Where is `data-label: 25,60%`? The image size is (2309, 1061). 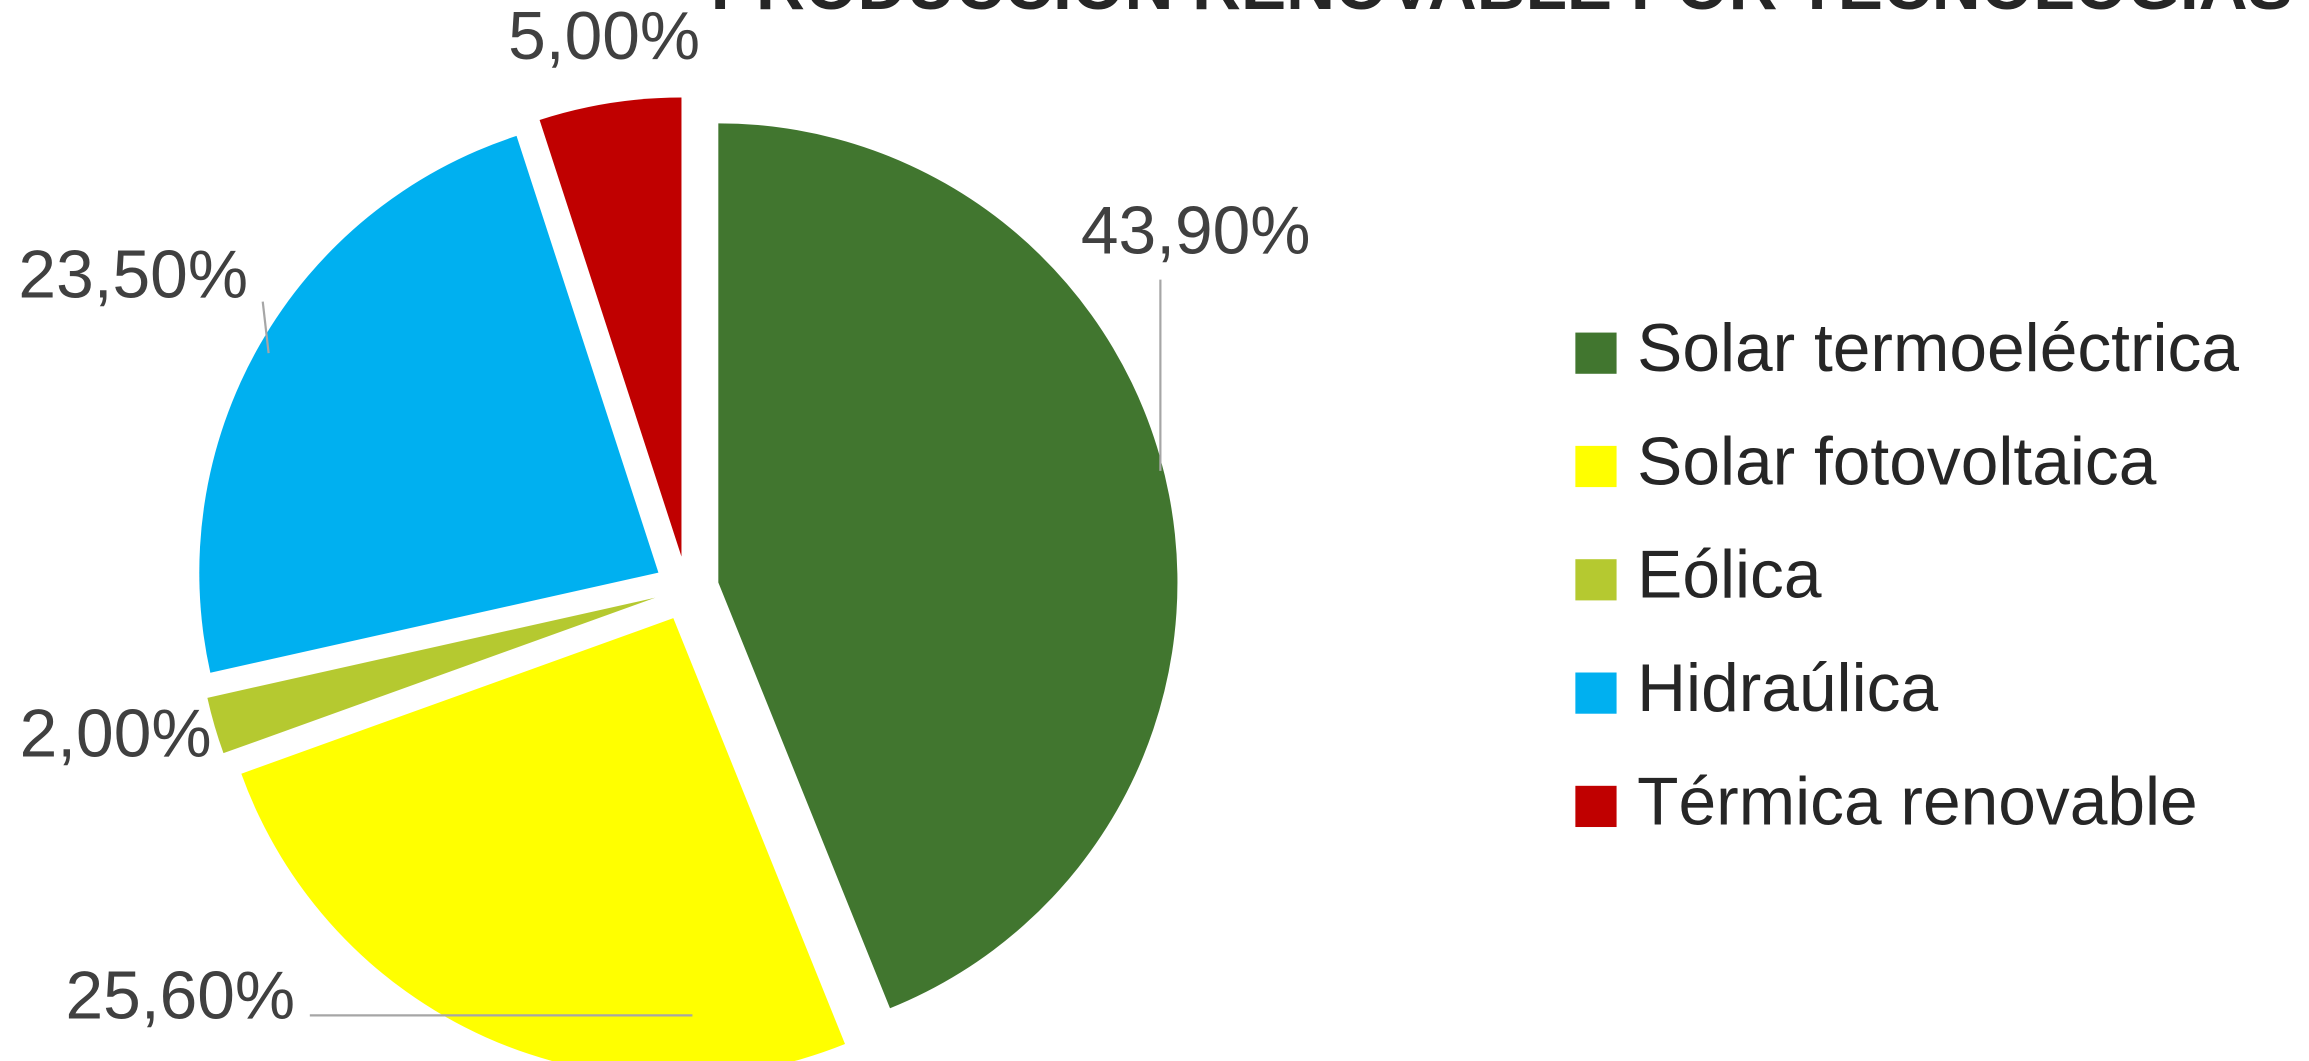
data-label: 25,60% is located at coordinates (181, 996).